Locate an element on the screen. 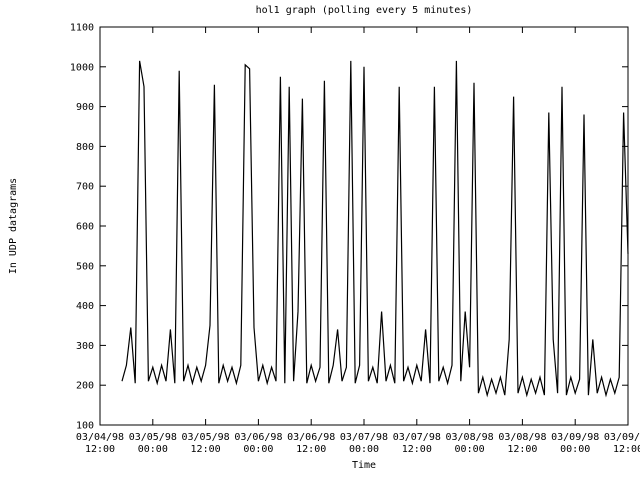  y-tick-label: 200 is located at coordinates (85, 386).